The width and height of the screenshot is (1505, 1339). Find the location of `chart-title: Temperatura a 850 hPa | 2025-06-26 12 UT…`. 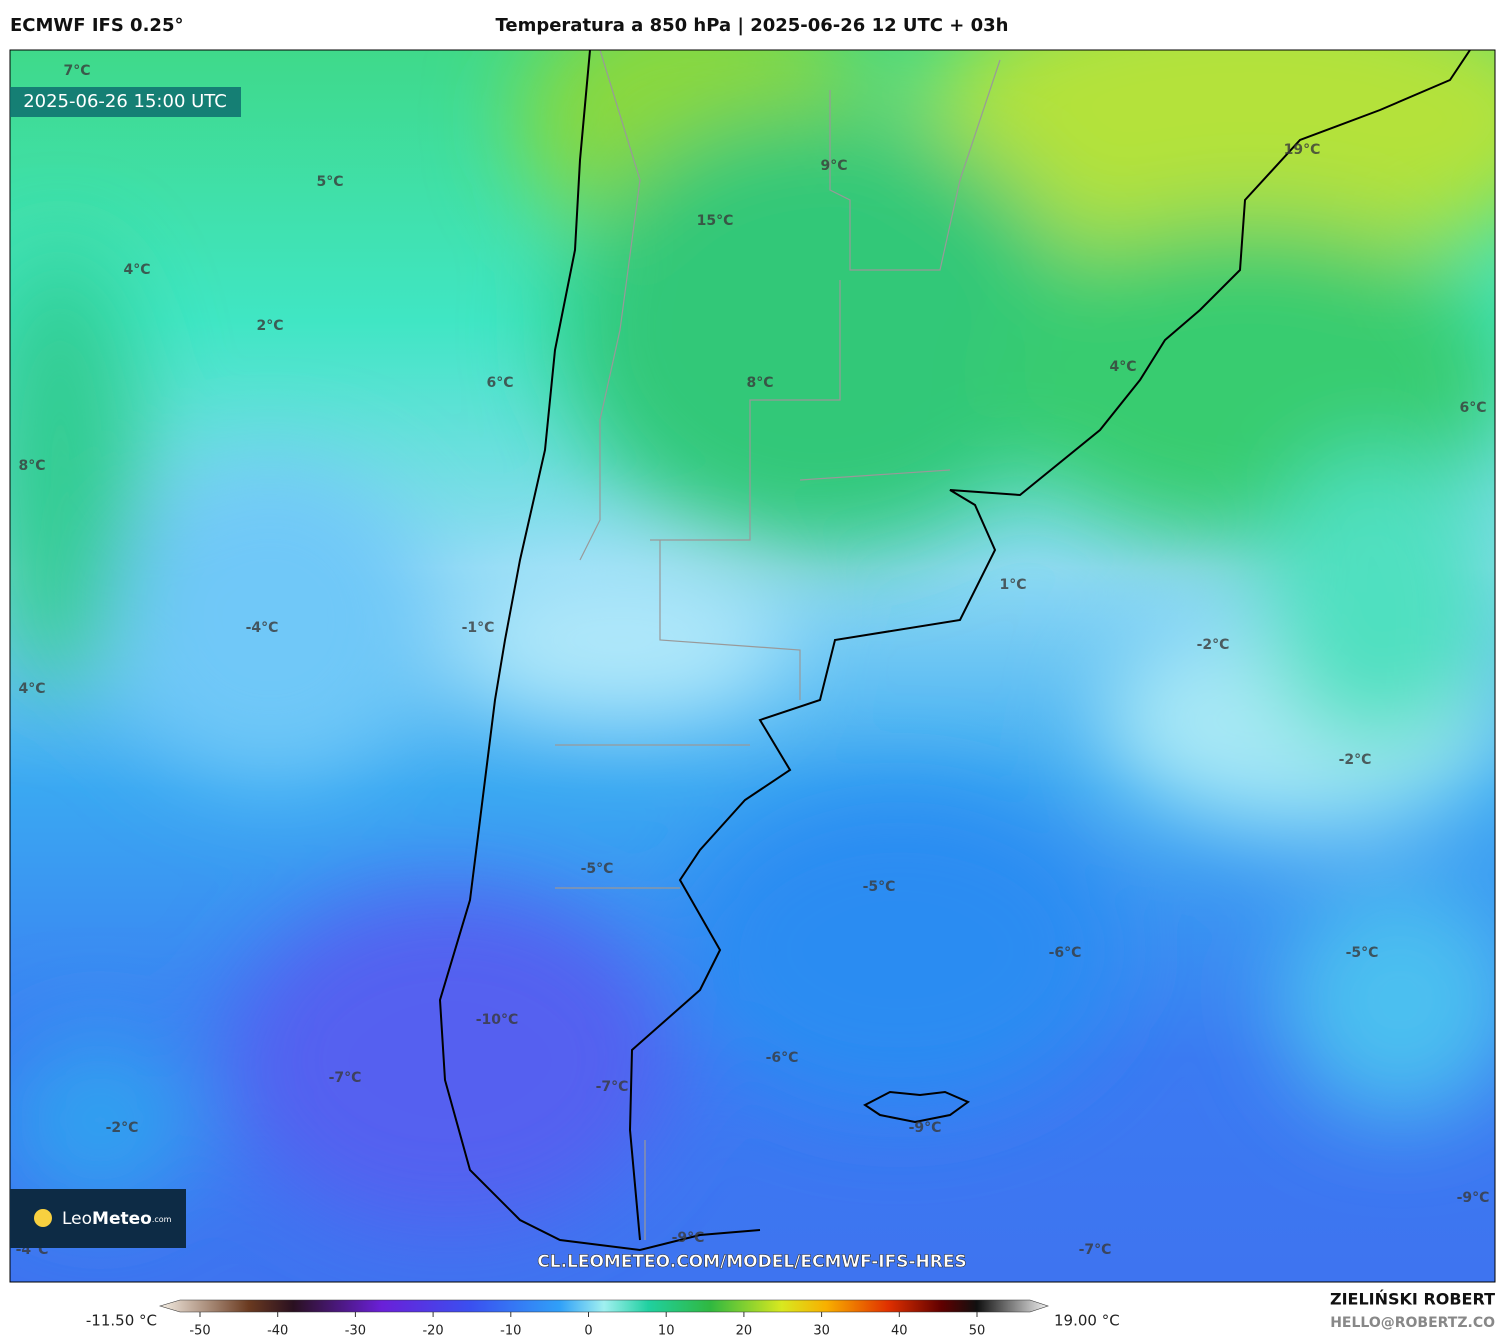

chart-title: Temperatura a 850 hPa | 2025-06-26 12 UT… is located at coordinates (751, 25).